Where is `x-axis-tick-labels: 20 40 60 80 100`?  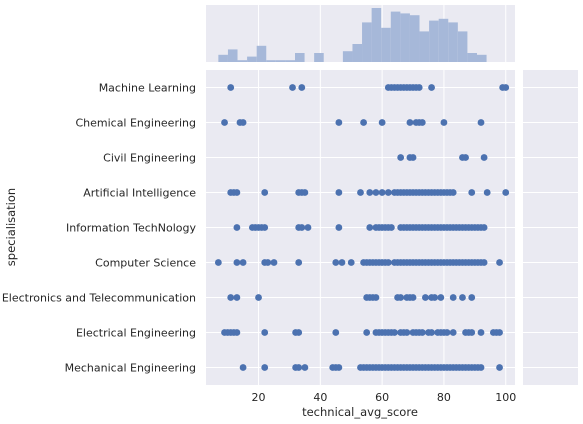
x-axis-tick-labels: 20 40 60 80 100 is located at coordinates (384, 397).